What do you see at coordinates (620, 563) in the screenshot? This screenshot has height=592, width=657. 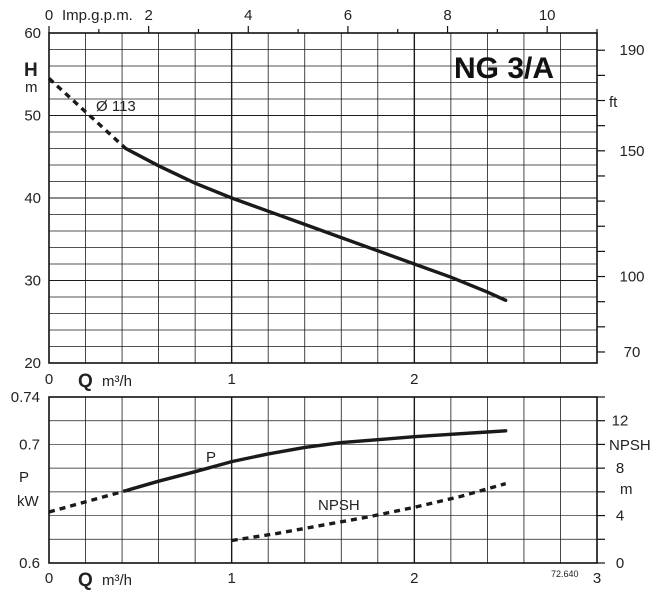 I see `npsh-axis-tick-label: 0` at bounding box center [620, 563].